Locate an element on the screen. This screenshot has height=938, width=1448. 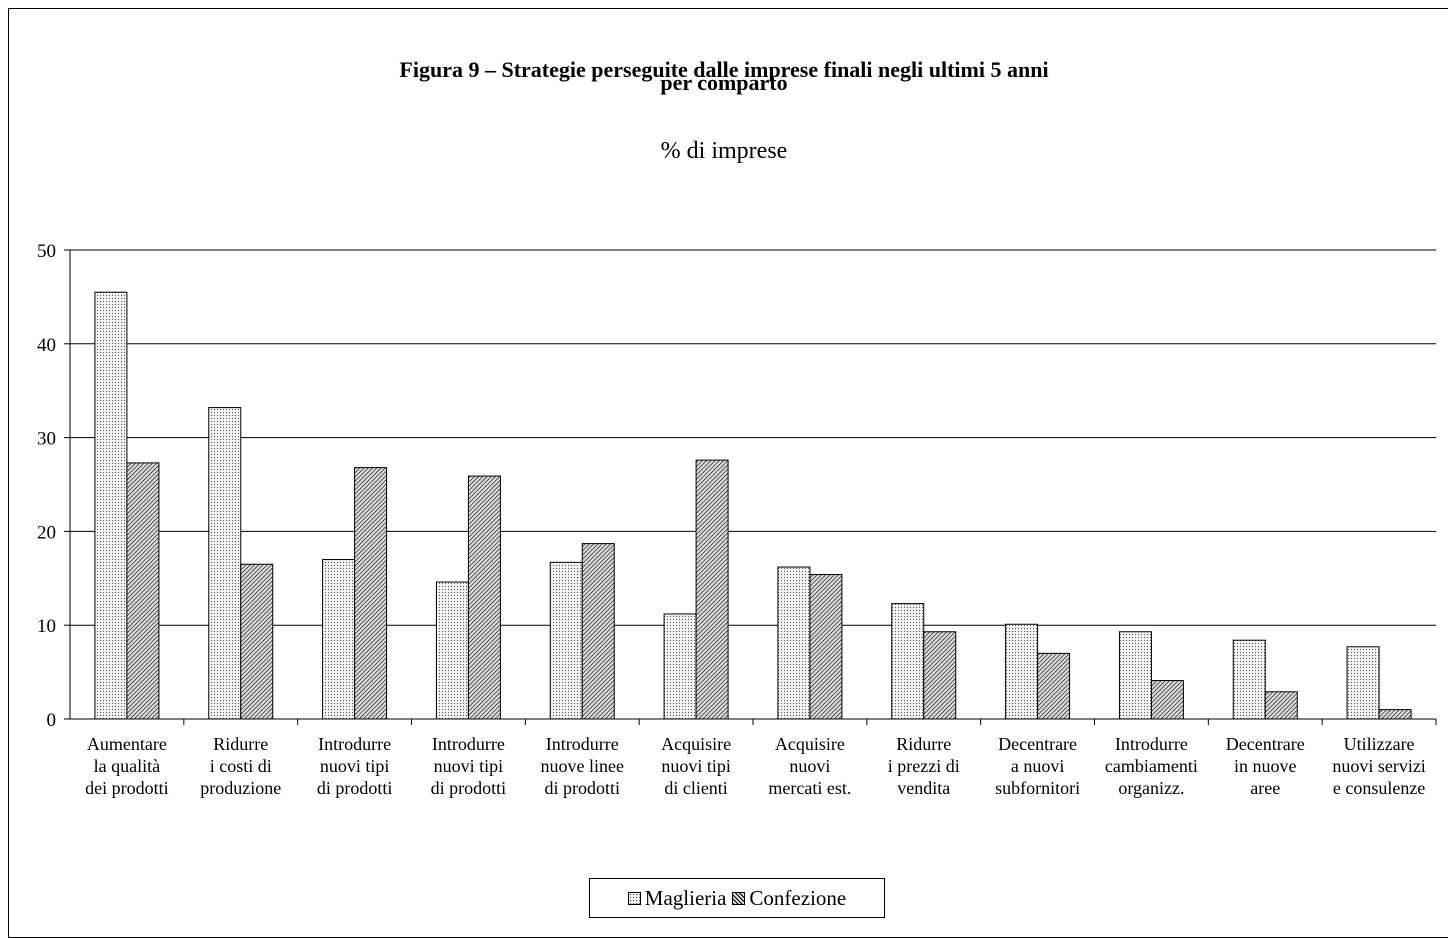
x-category-label: Ridurre i prezzi di vendita is located at coordinates (924, 766).